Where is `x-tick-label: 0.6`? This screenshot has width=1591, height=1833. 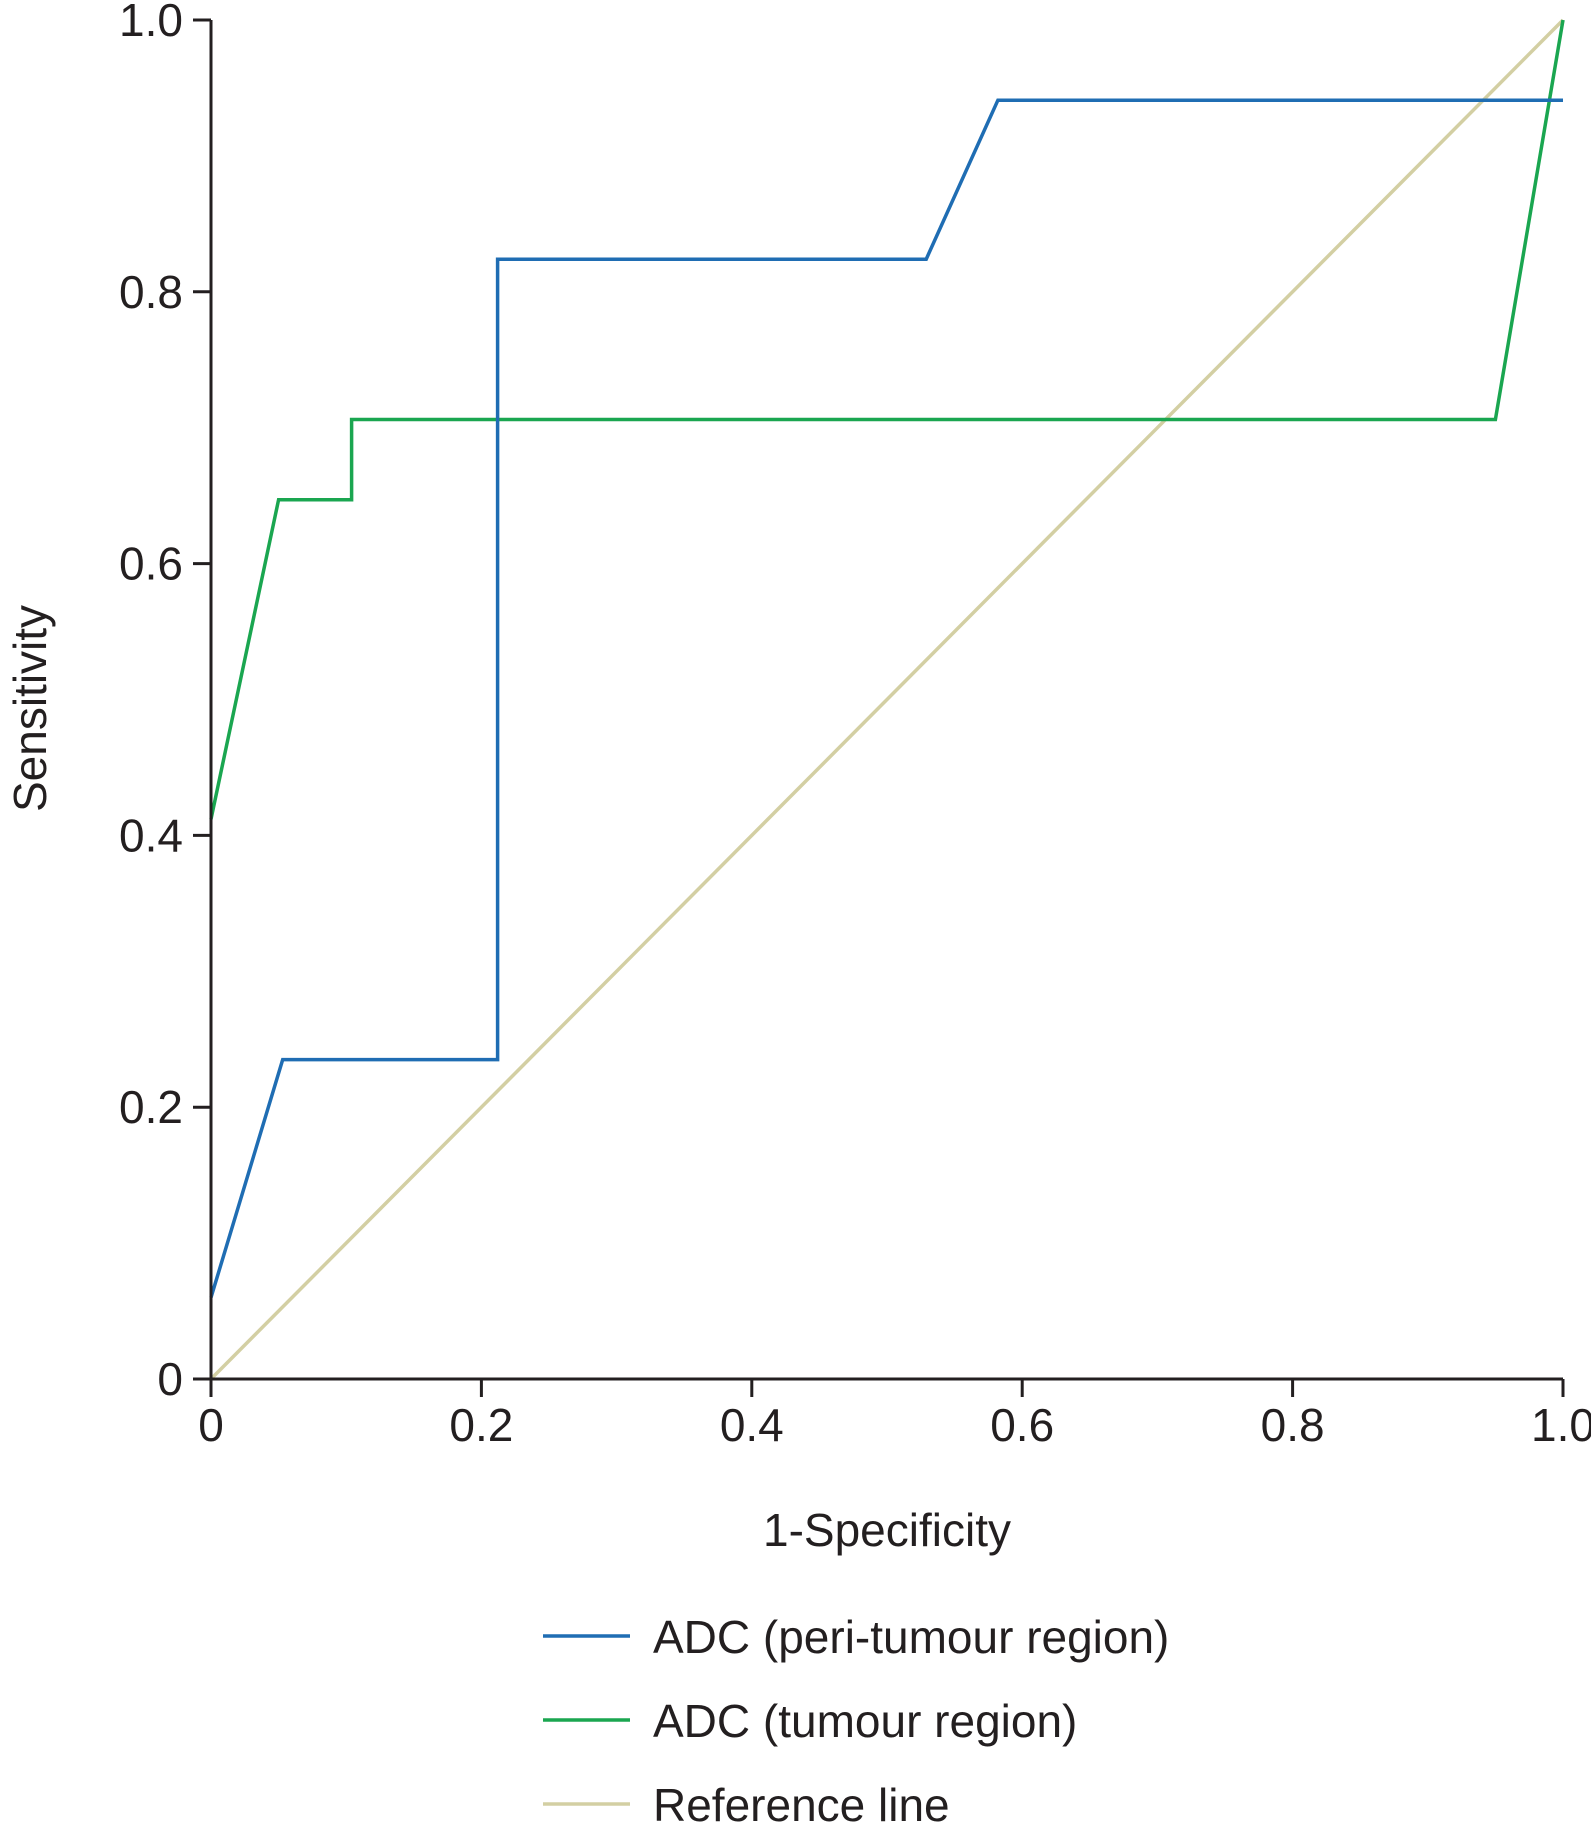
x-tick-label: 0.6 is located at coordinates (1022, 1425).